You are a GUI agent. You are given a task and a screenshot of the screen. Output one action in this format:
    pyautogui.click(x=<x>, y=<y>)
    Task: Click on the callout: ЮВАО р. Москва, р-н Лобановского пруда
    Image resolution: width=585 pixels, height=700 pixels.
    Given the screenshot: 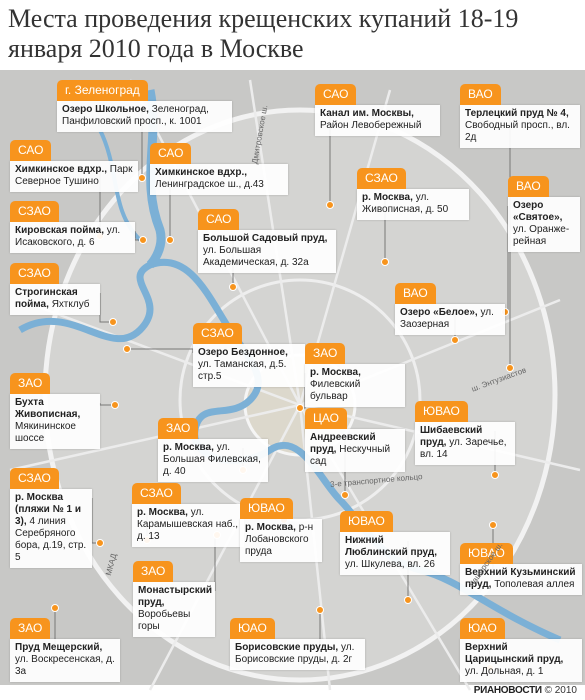 What is the action you would take?
    pyautogui.click(x=281, y=530)
    